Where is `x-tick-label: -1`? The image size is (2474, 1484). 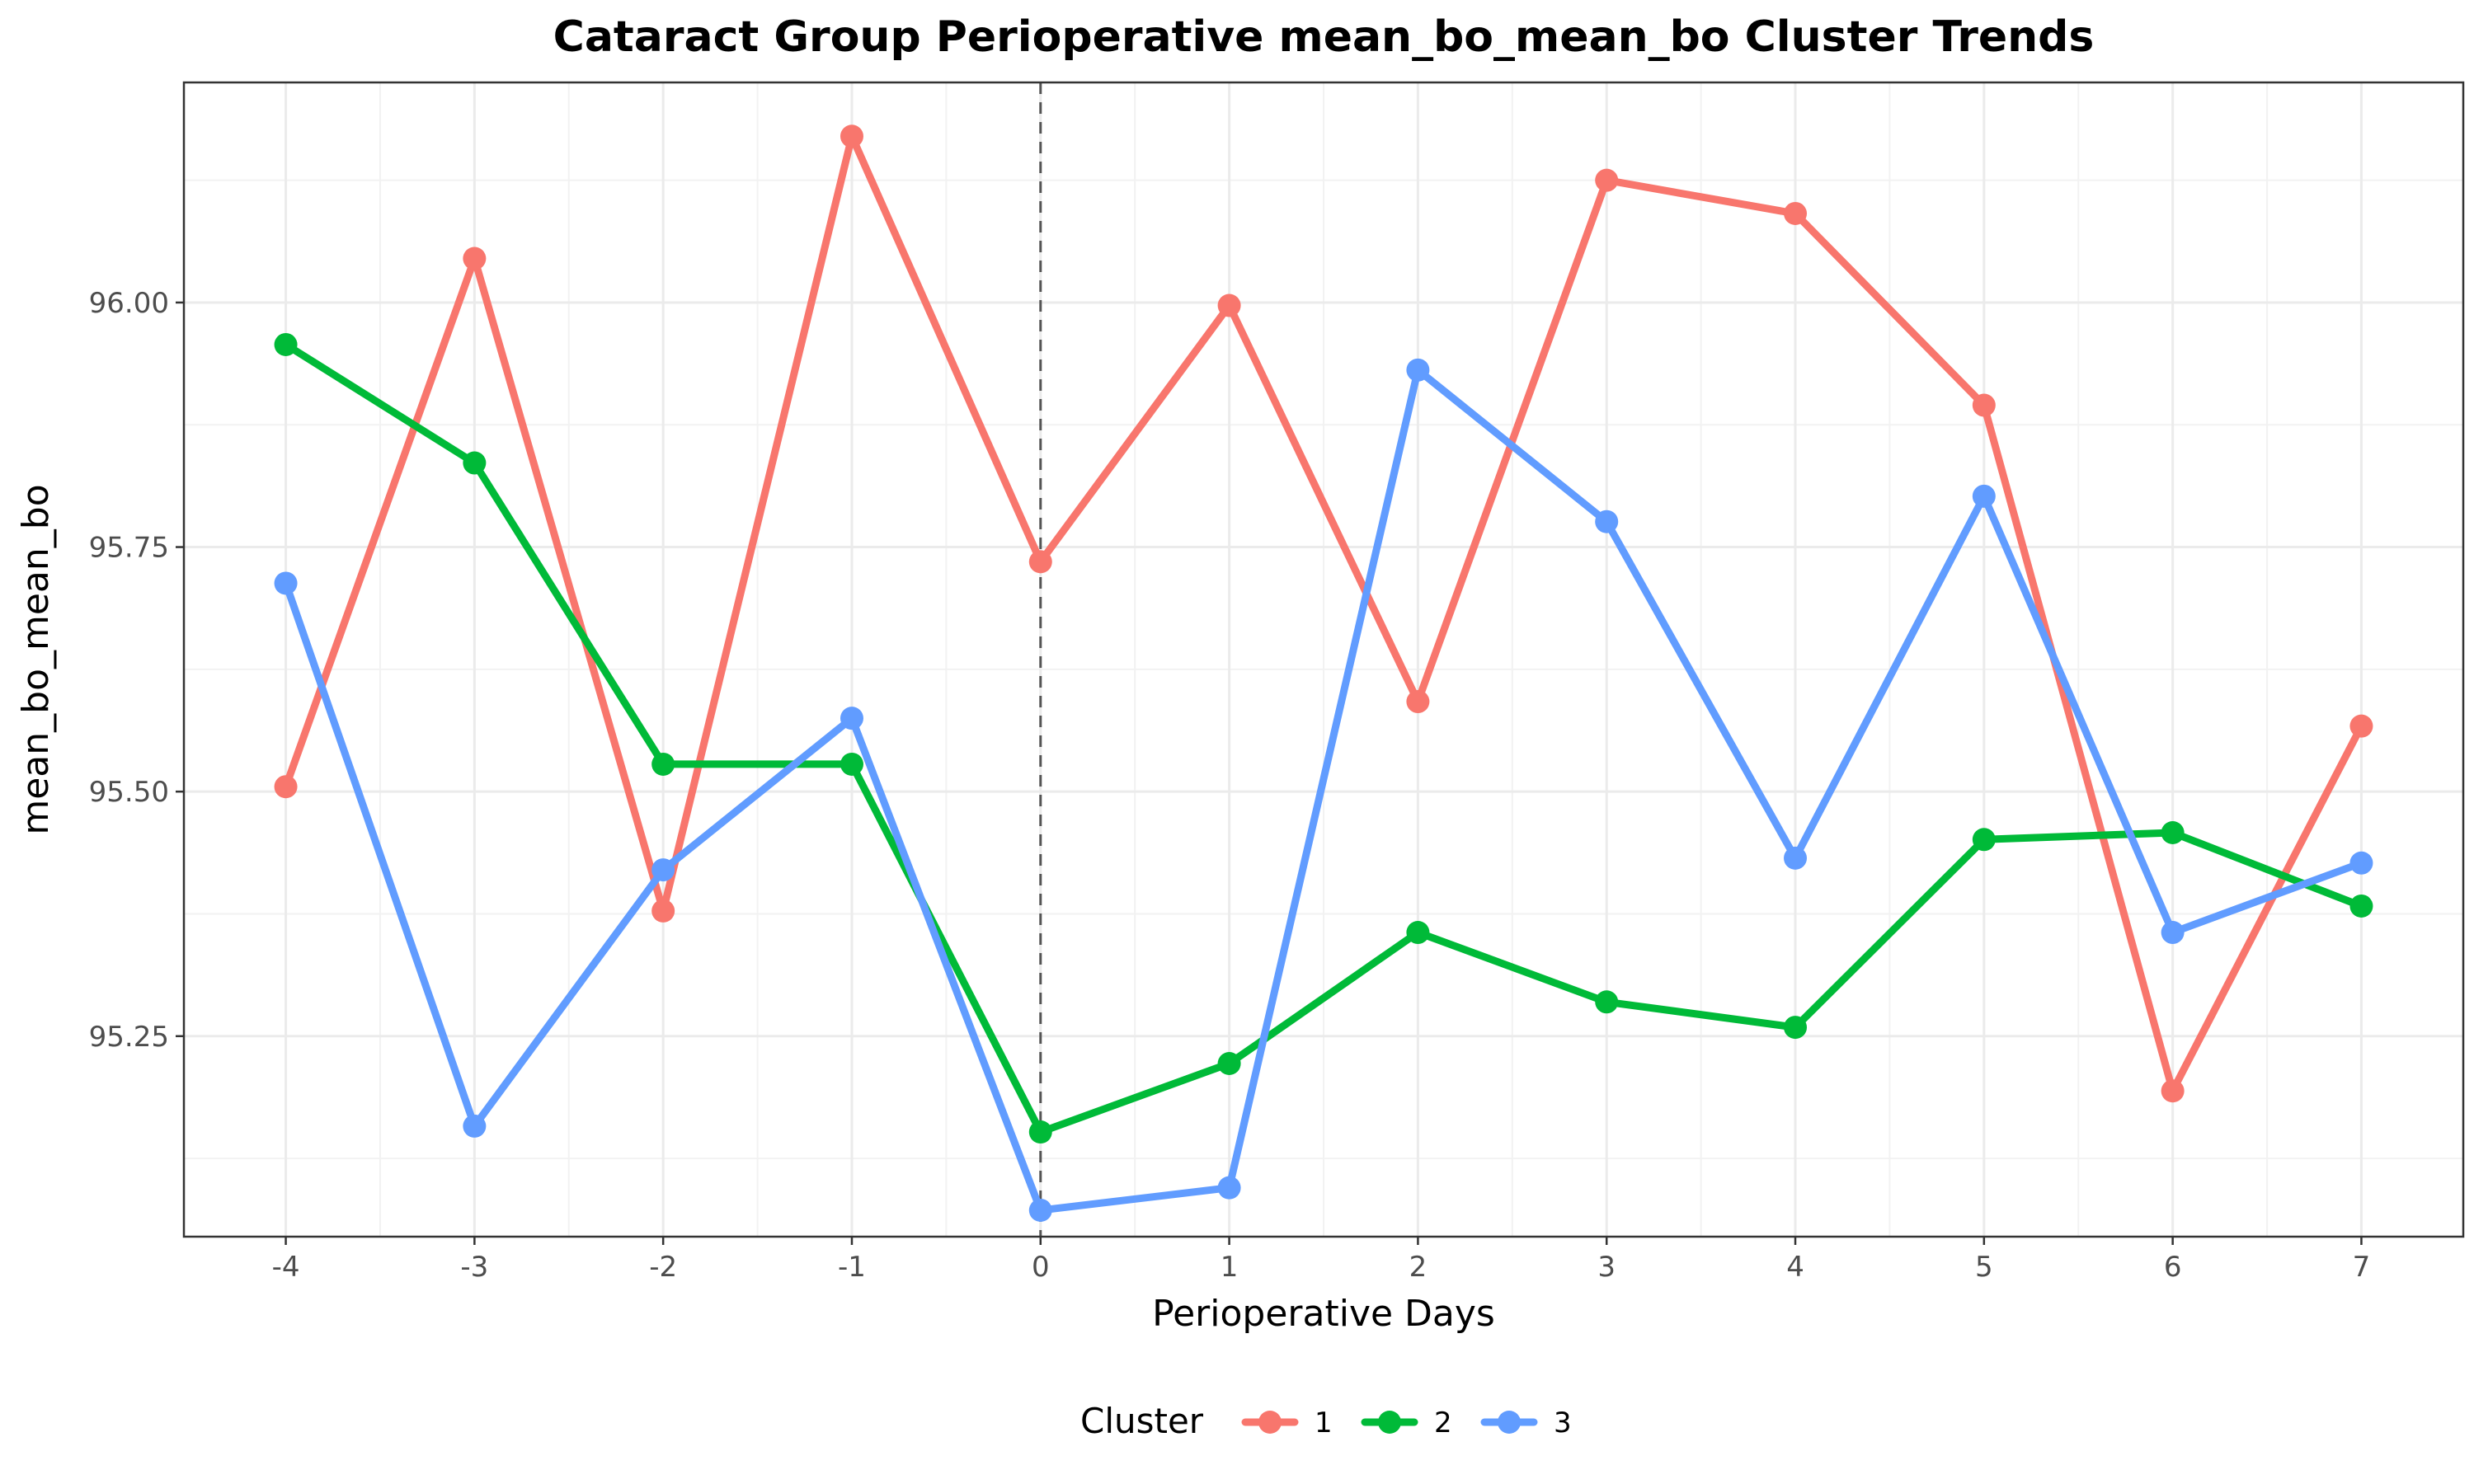
x-tick-label: -1 is located at coordinates (852, 1267).